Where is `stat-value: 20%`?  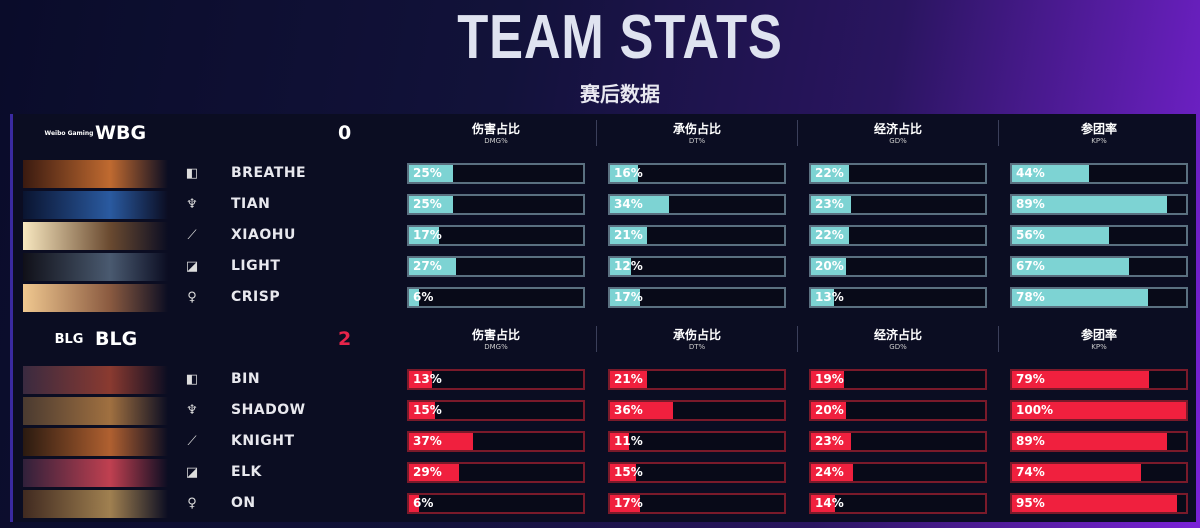
stat-value: 20% is located at coordinates (829, 266).